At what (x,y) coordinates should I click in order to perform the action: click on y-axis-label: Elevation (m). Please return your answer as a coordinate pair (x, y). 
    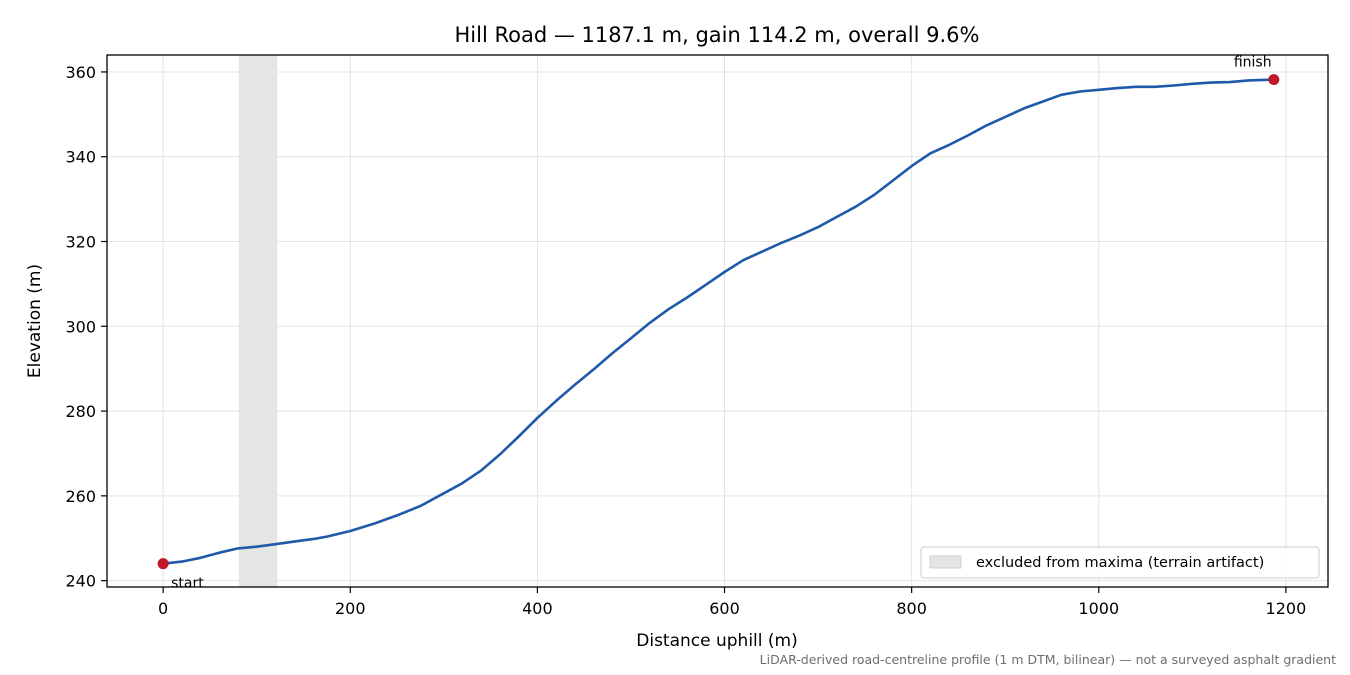
    Looking at the image, I should click on (35, 321).